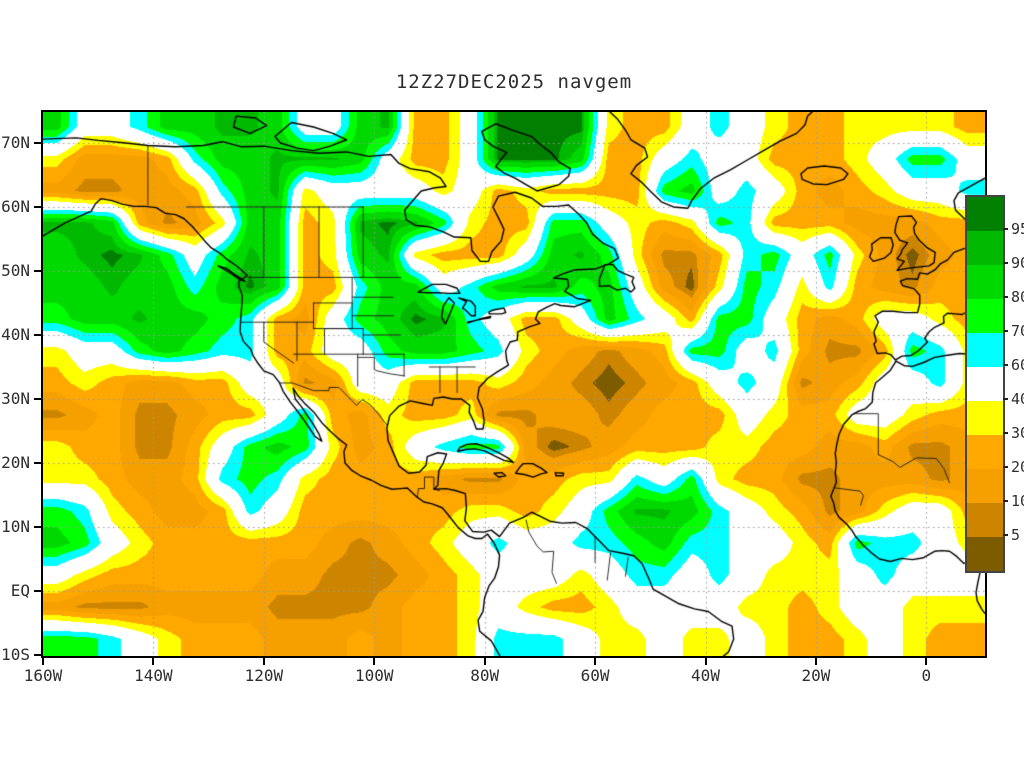 The height and width of the screenshot is (768, 1024). Describe the element at coordinates (514, 82) in the screenshot. I see `title-init-time: 12Z27DEC2025 navgem` at that location.